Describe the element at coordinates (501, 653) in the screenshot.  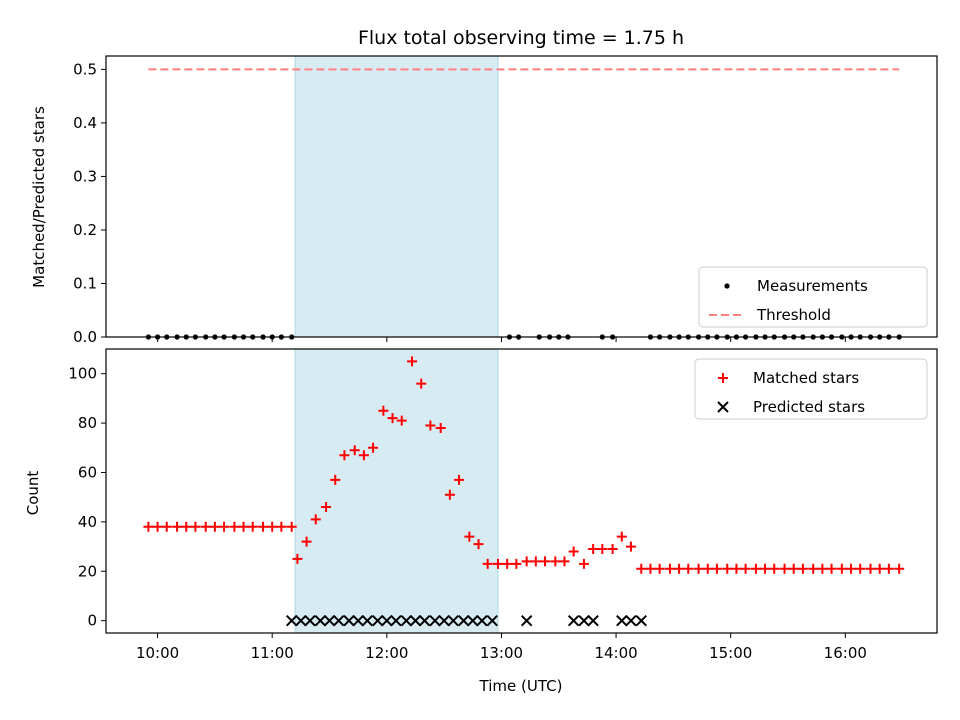
I see `bottom-x-tick-label: 13:00` at that location.